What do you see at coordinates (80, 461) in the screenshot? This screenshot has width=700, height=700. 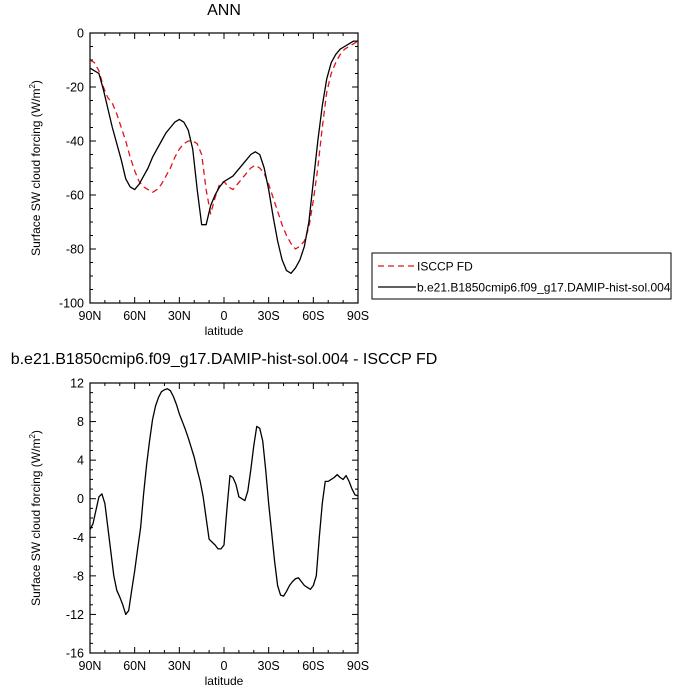 I see `y-tick-label: 4` at bounding box center [80, 461].